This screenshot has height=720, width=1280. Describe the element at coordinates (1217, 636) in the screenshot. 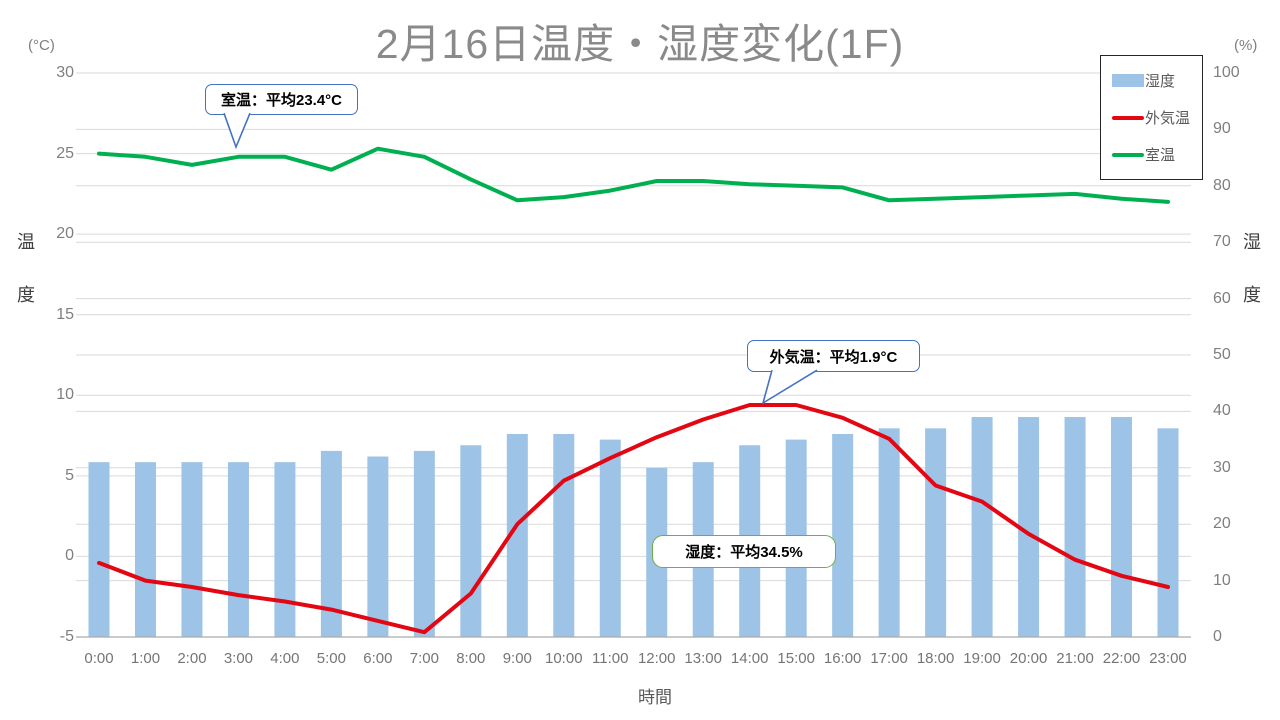

I see `right-axis-tick-label: 0` at that location.